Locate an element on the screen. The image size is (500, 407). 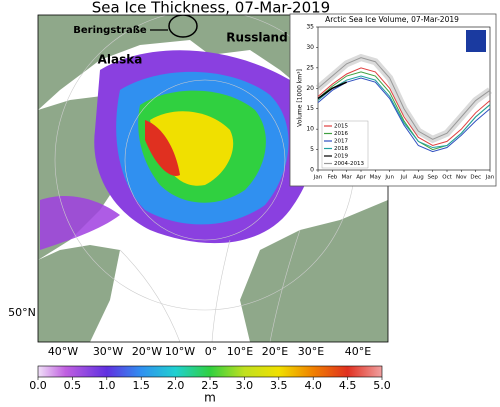
y-tick-label: 0 is located at coordinates (312, 170).